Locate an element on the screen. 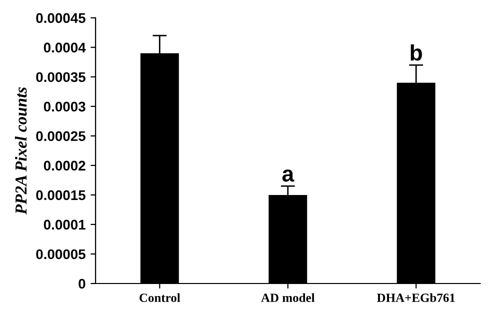  y-tick-label: 0.0002 is located at coordinates (65, 165).